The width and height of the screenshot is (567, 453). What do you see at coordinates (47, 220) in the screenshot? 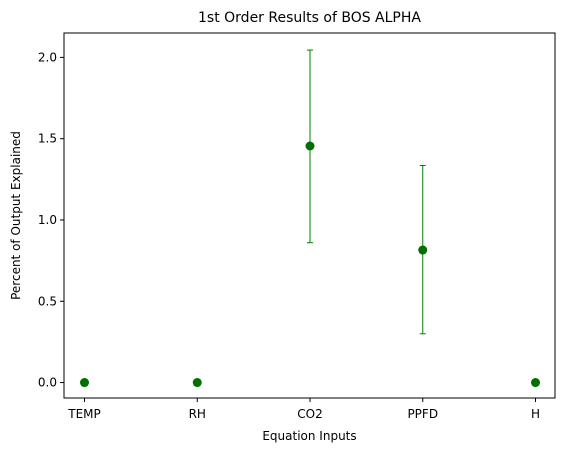
I see `y-tick-label: 1.0` at bounding box center [47, 220].